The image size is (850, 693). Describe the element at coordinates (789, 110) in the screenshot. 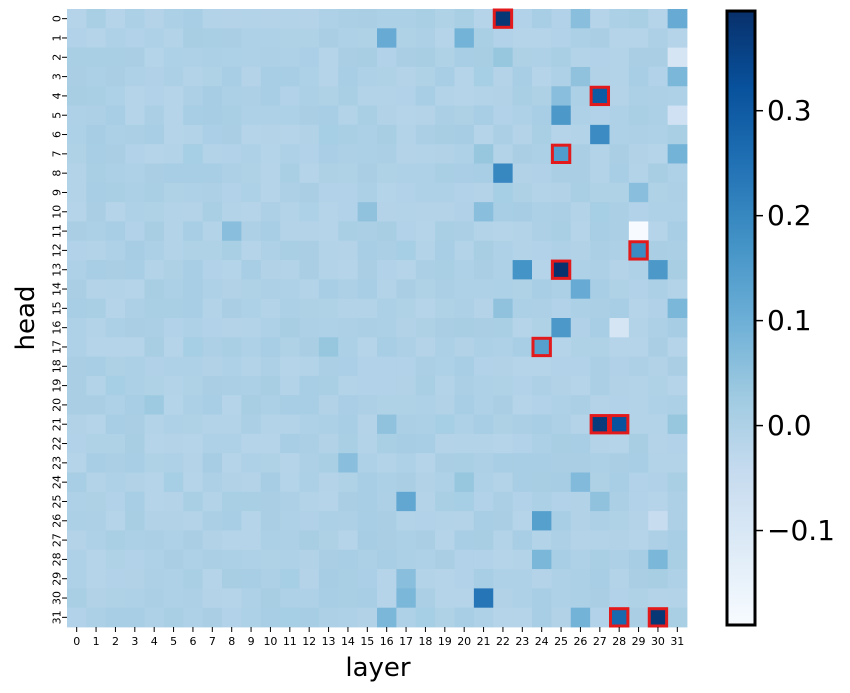

I see `colorbar-tick-label: 0.3` at that location.